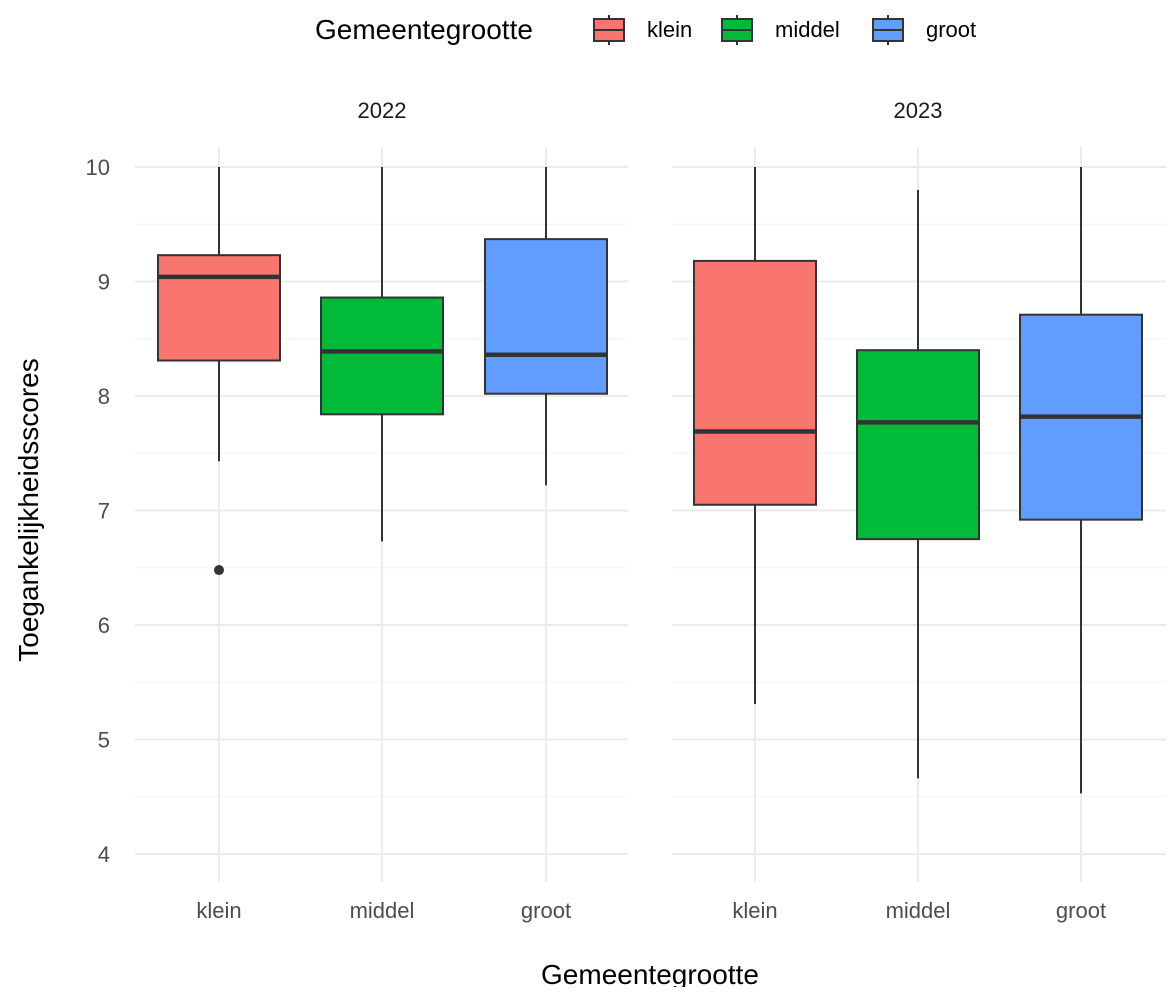  I want to click on outlier-point, so click(219, 570).